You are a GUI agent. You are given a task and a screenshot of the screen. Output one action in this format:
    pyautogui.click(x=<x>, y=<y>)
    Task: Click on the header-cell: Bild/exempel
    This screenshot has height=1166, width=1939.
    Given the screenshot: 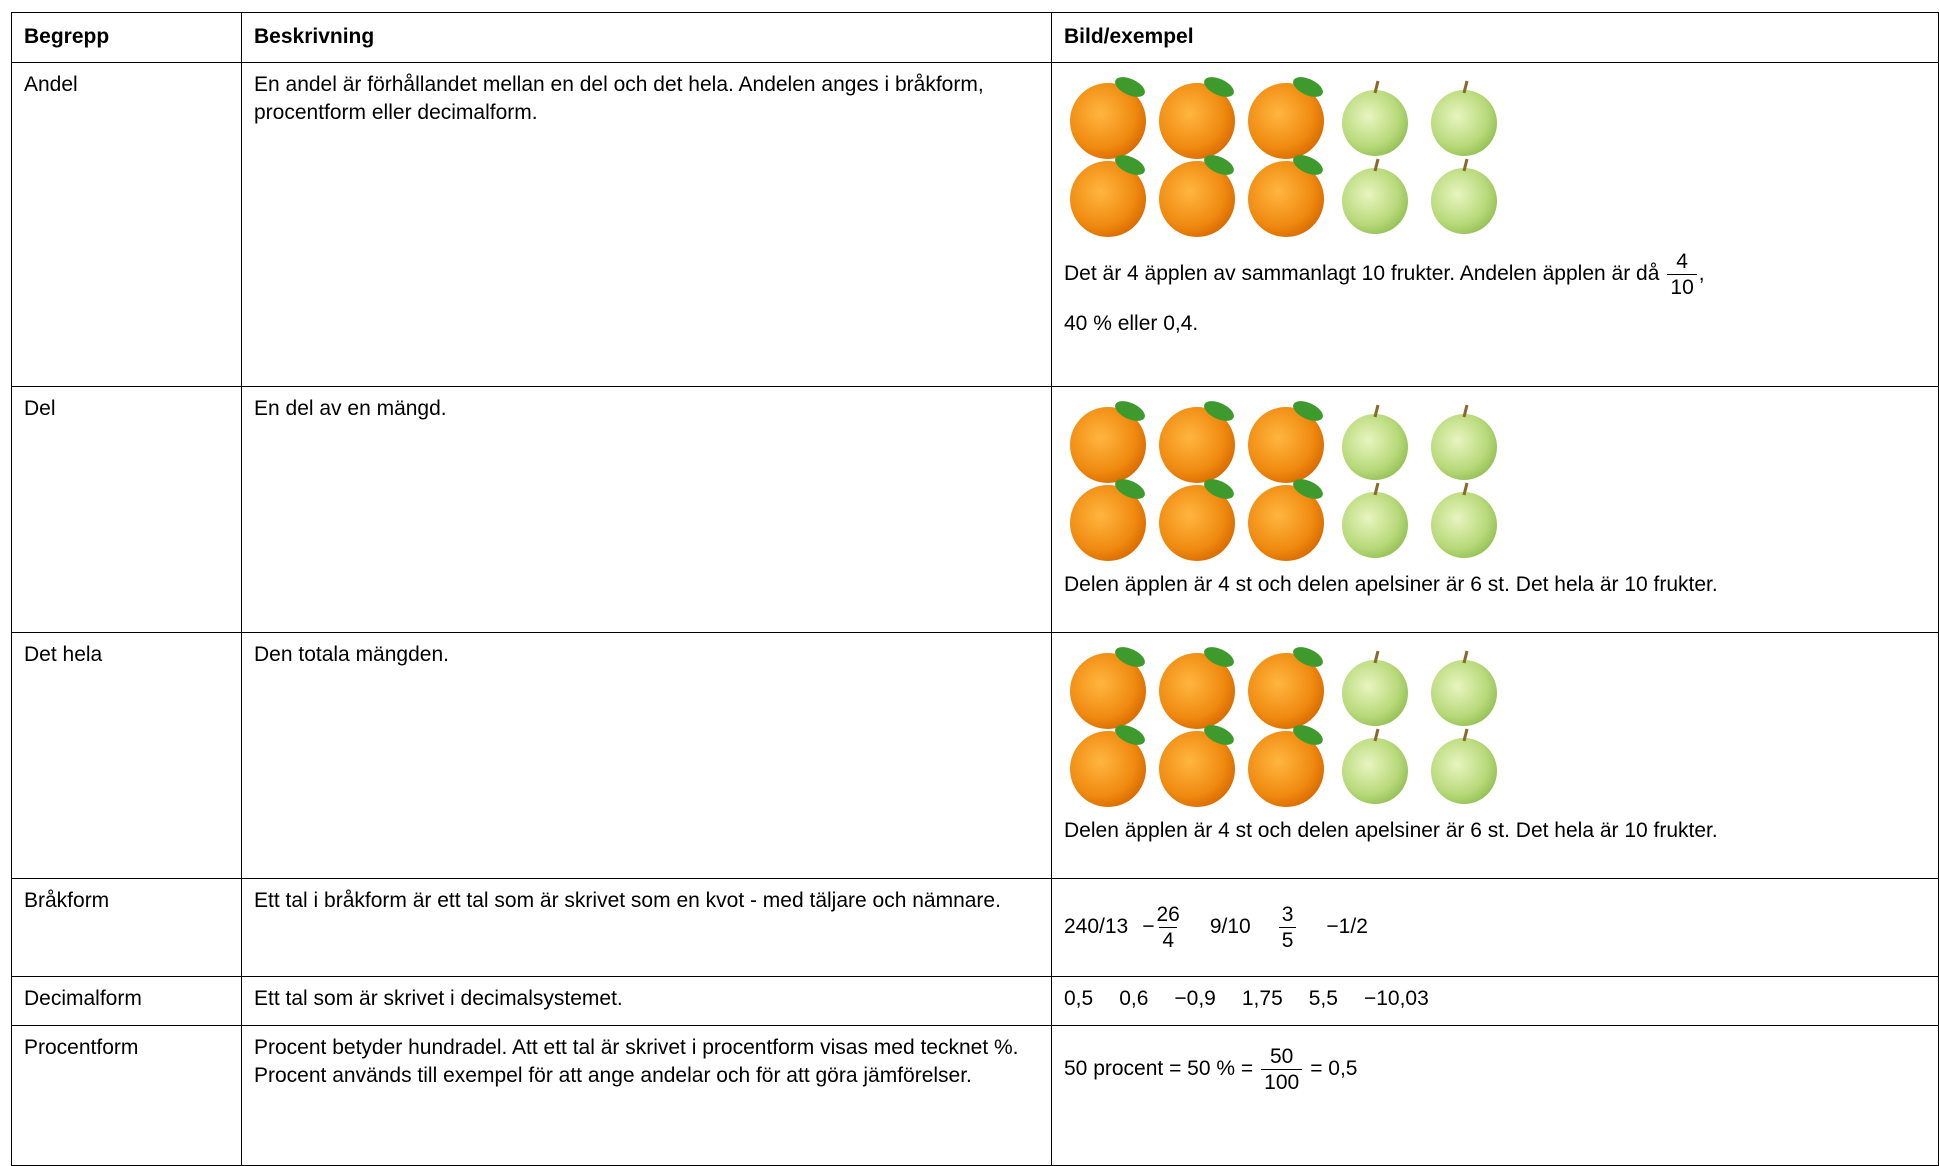 What is the action you would take?
    pyautogui.click(x=1495, y=37)
    